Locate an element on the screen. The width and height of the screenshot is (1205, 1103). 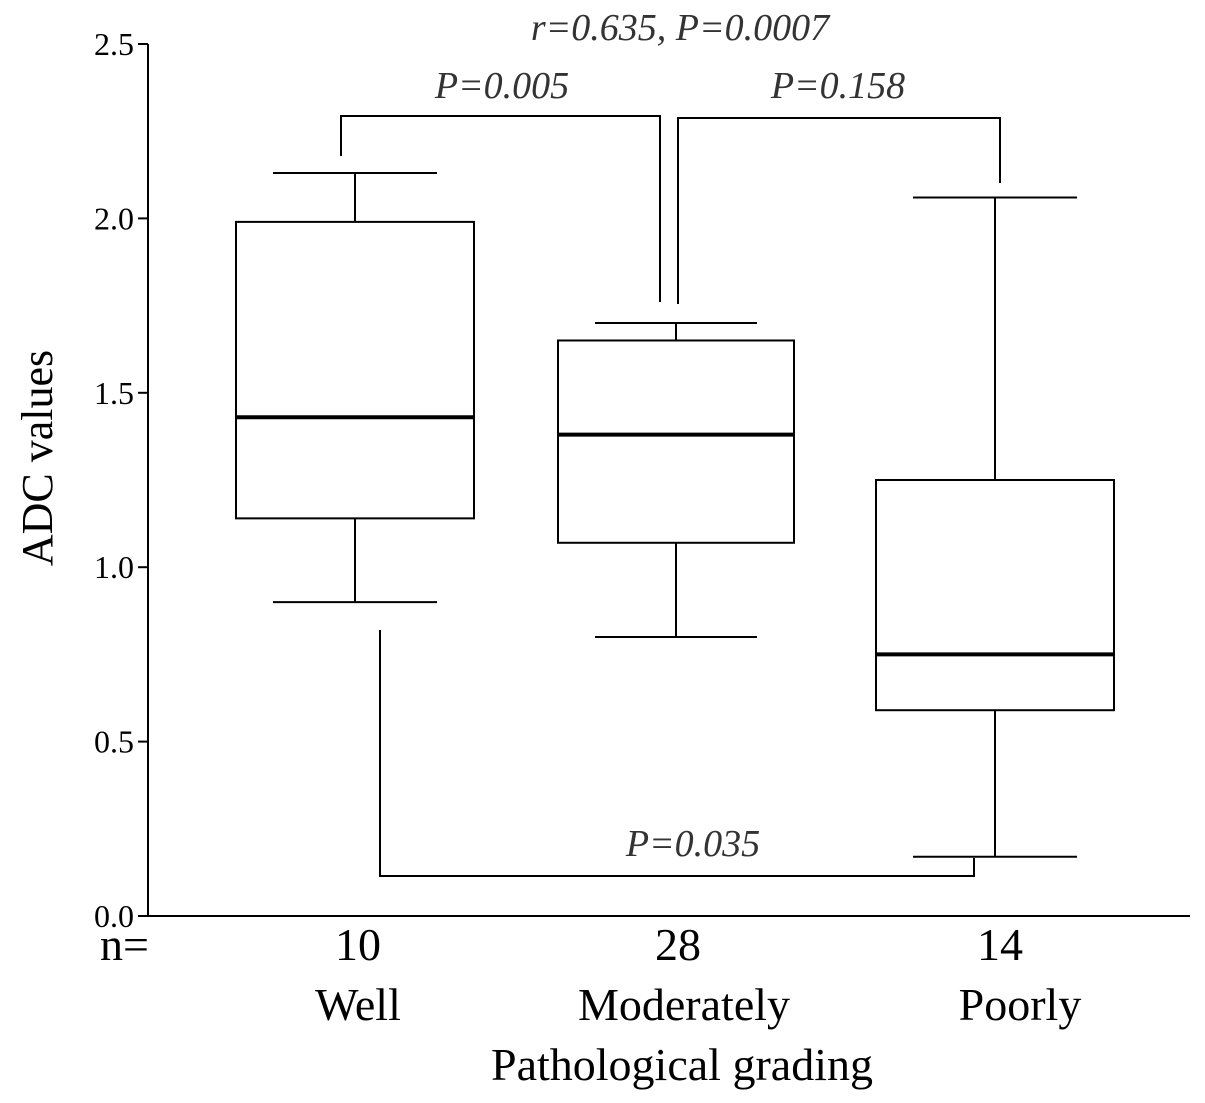
y-tick-label: 0.5 is located at coordinates (114, 742).